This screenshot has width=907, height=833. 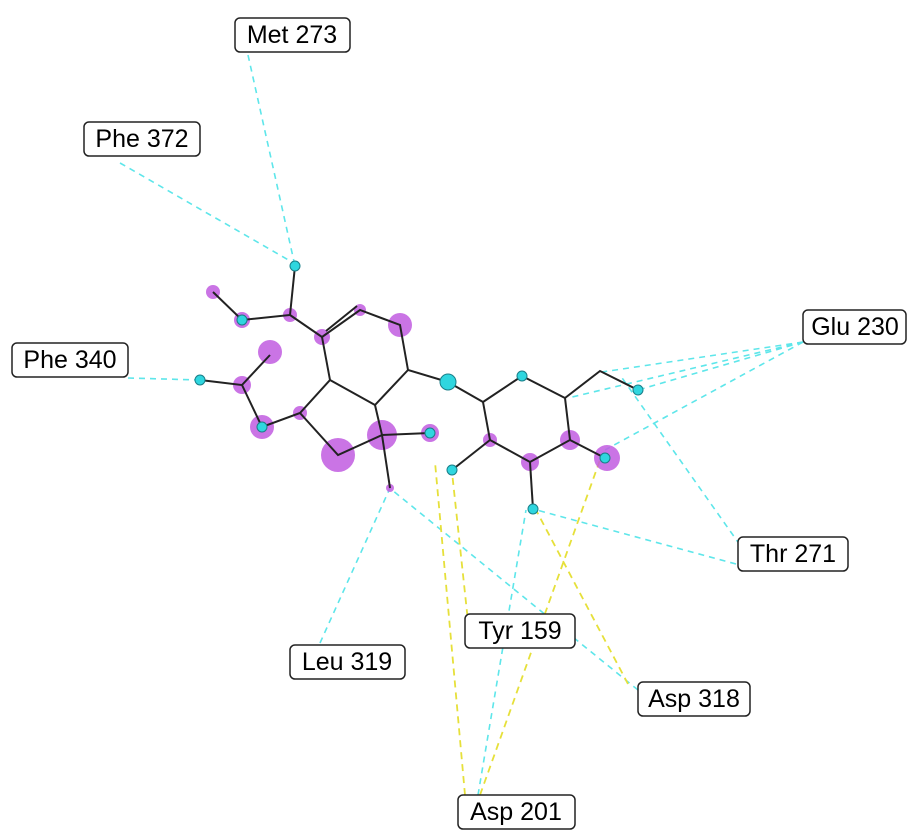 I want to click on label-text: Leu 319, so click(x=347, y=662).